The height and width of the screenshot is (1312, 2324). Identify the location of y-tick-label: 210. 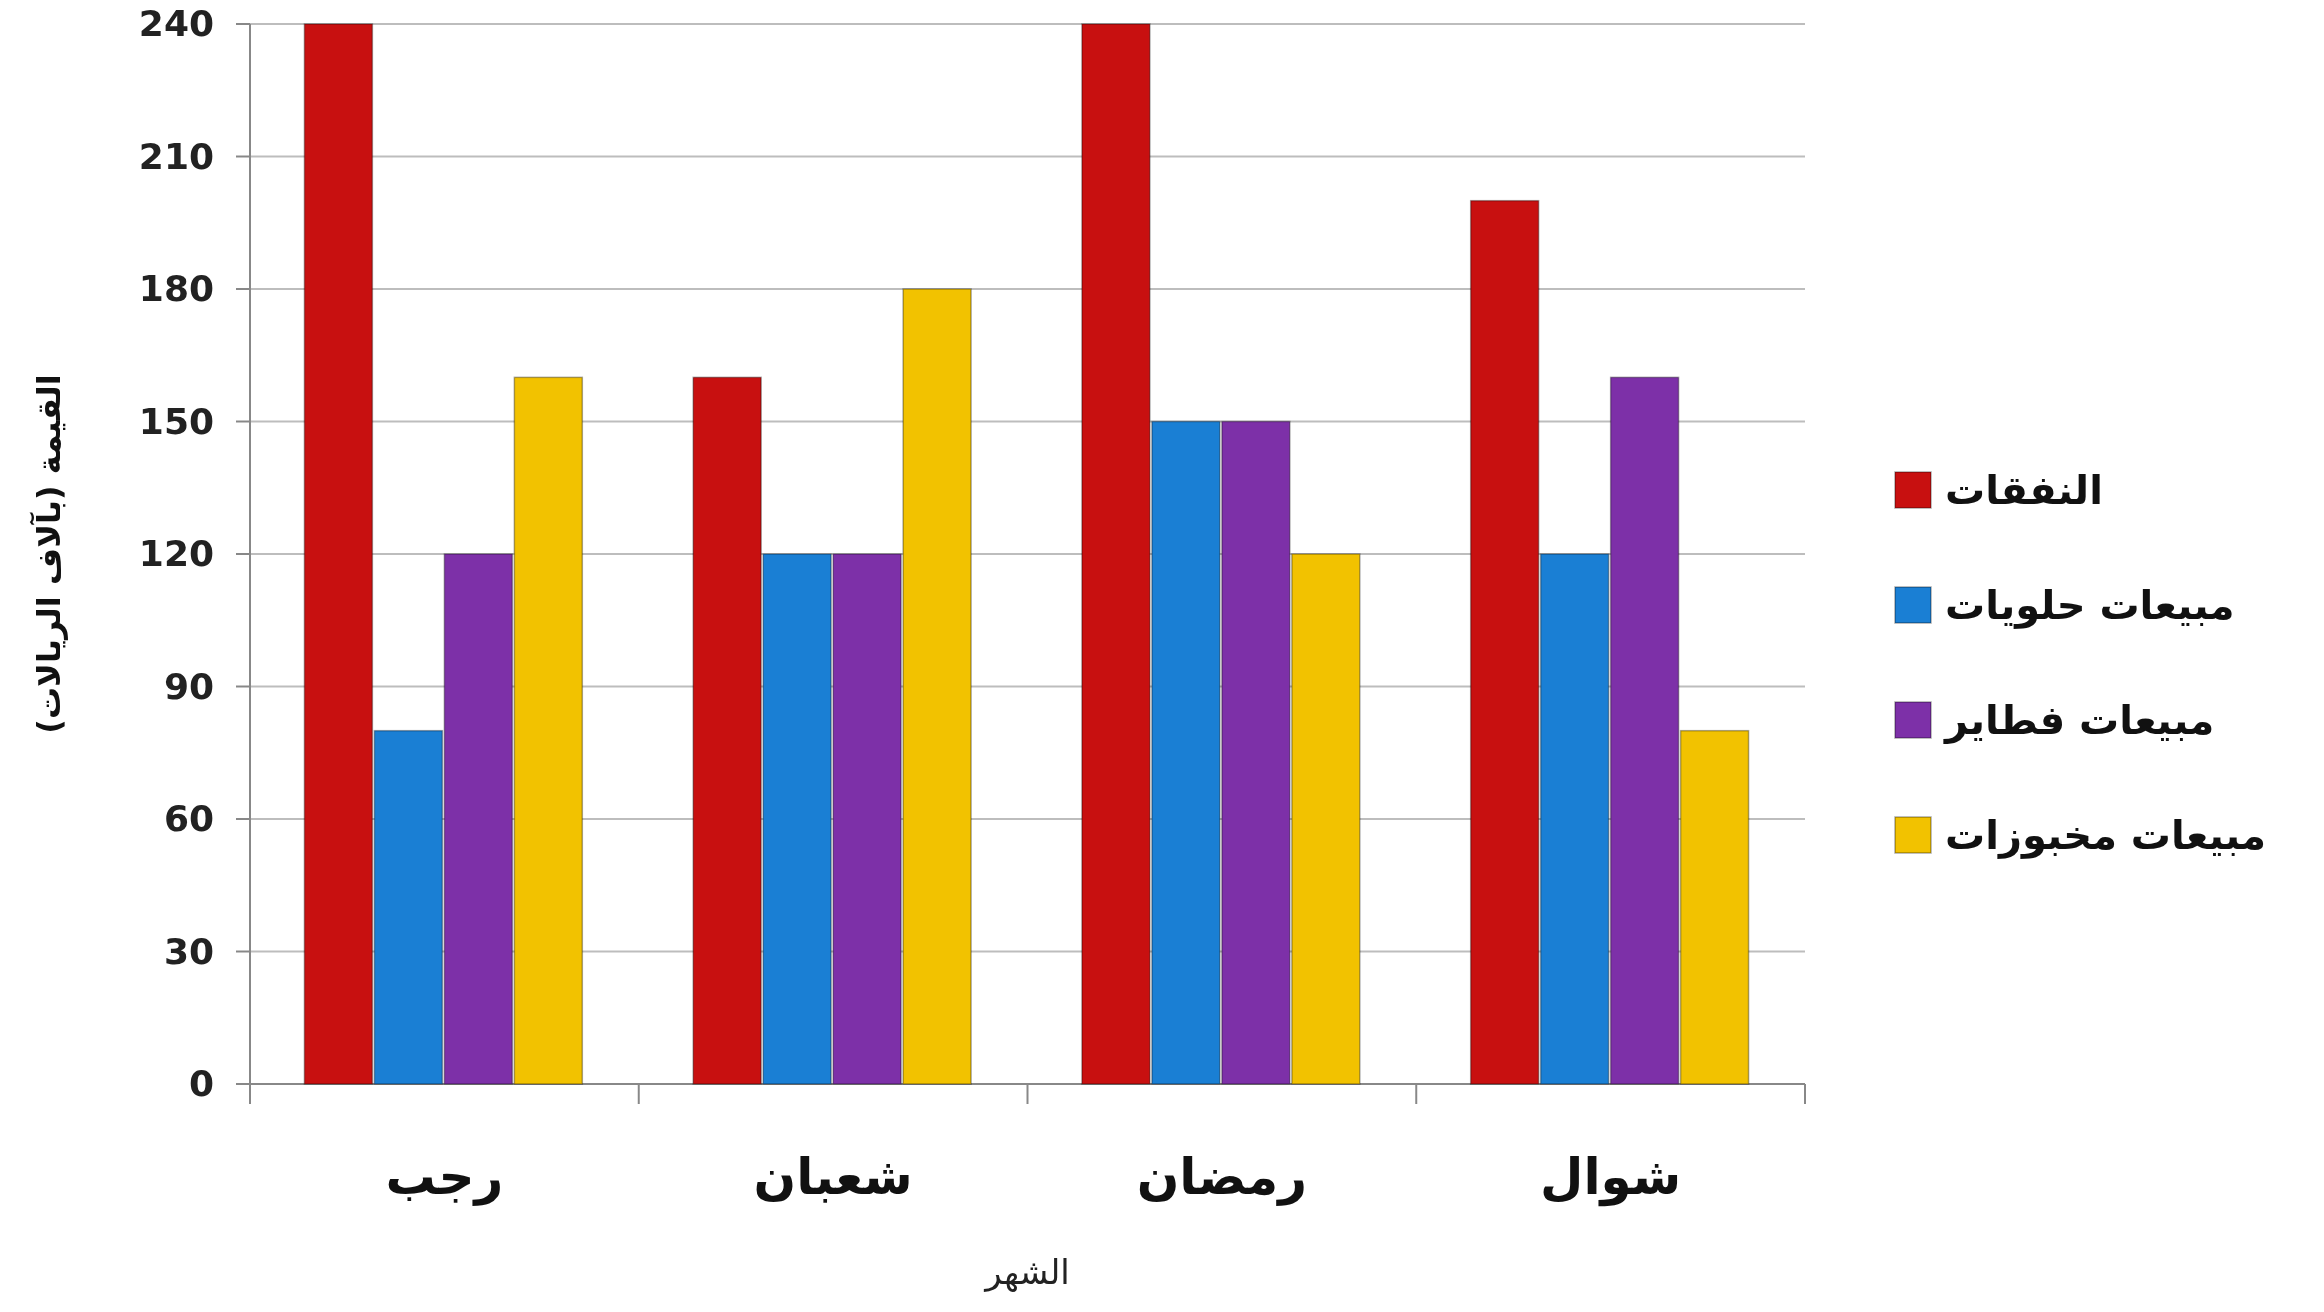
(176, 156).